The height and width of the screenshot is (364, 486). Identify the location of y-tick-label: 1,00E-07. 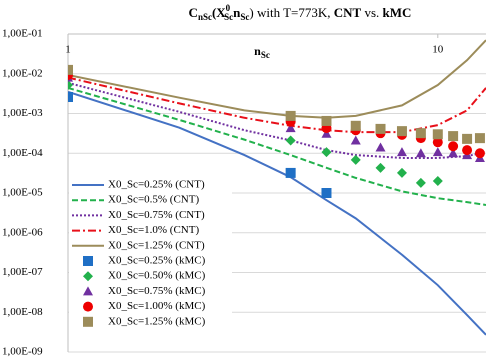
(22, 272).